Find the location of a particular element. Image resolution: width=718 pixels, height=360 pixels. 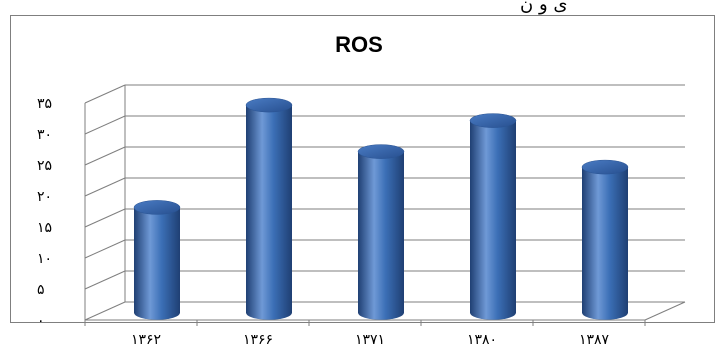

y-tick-label: ۲۵ is located at coordinates (44, 166).